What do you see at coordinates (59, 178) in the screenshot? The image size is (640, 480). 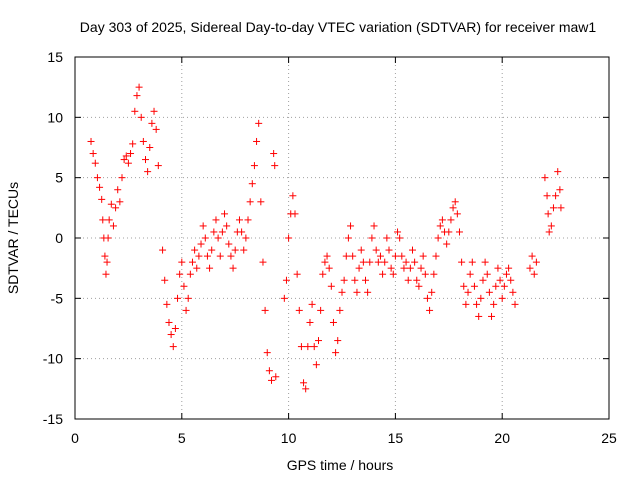 I see `y-tick-label: 5` at bounding box center [59, 178].